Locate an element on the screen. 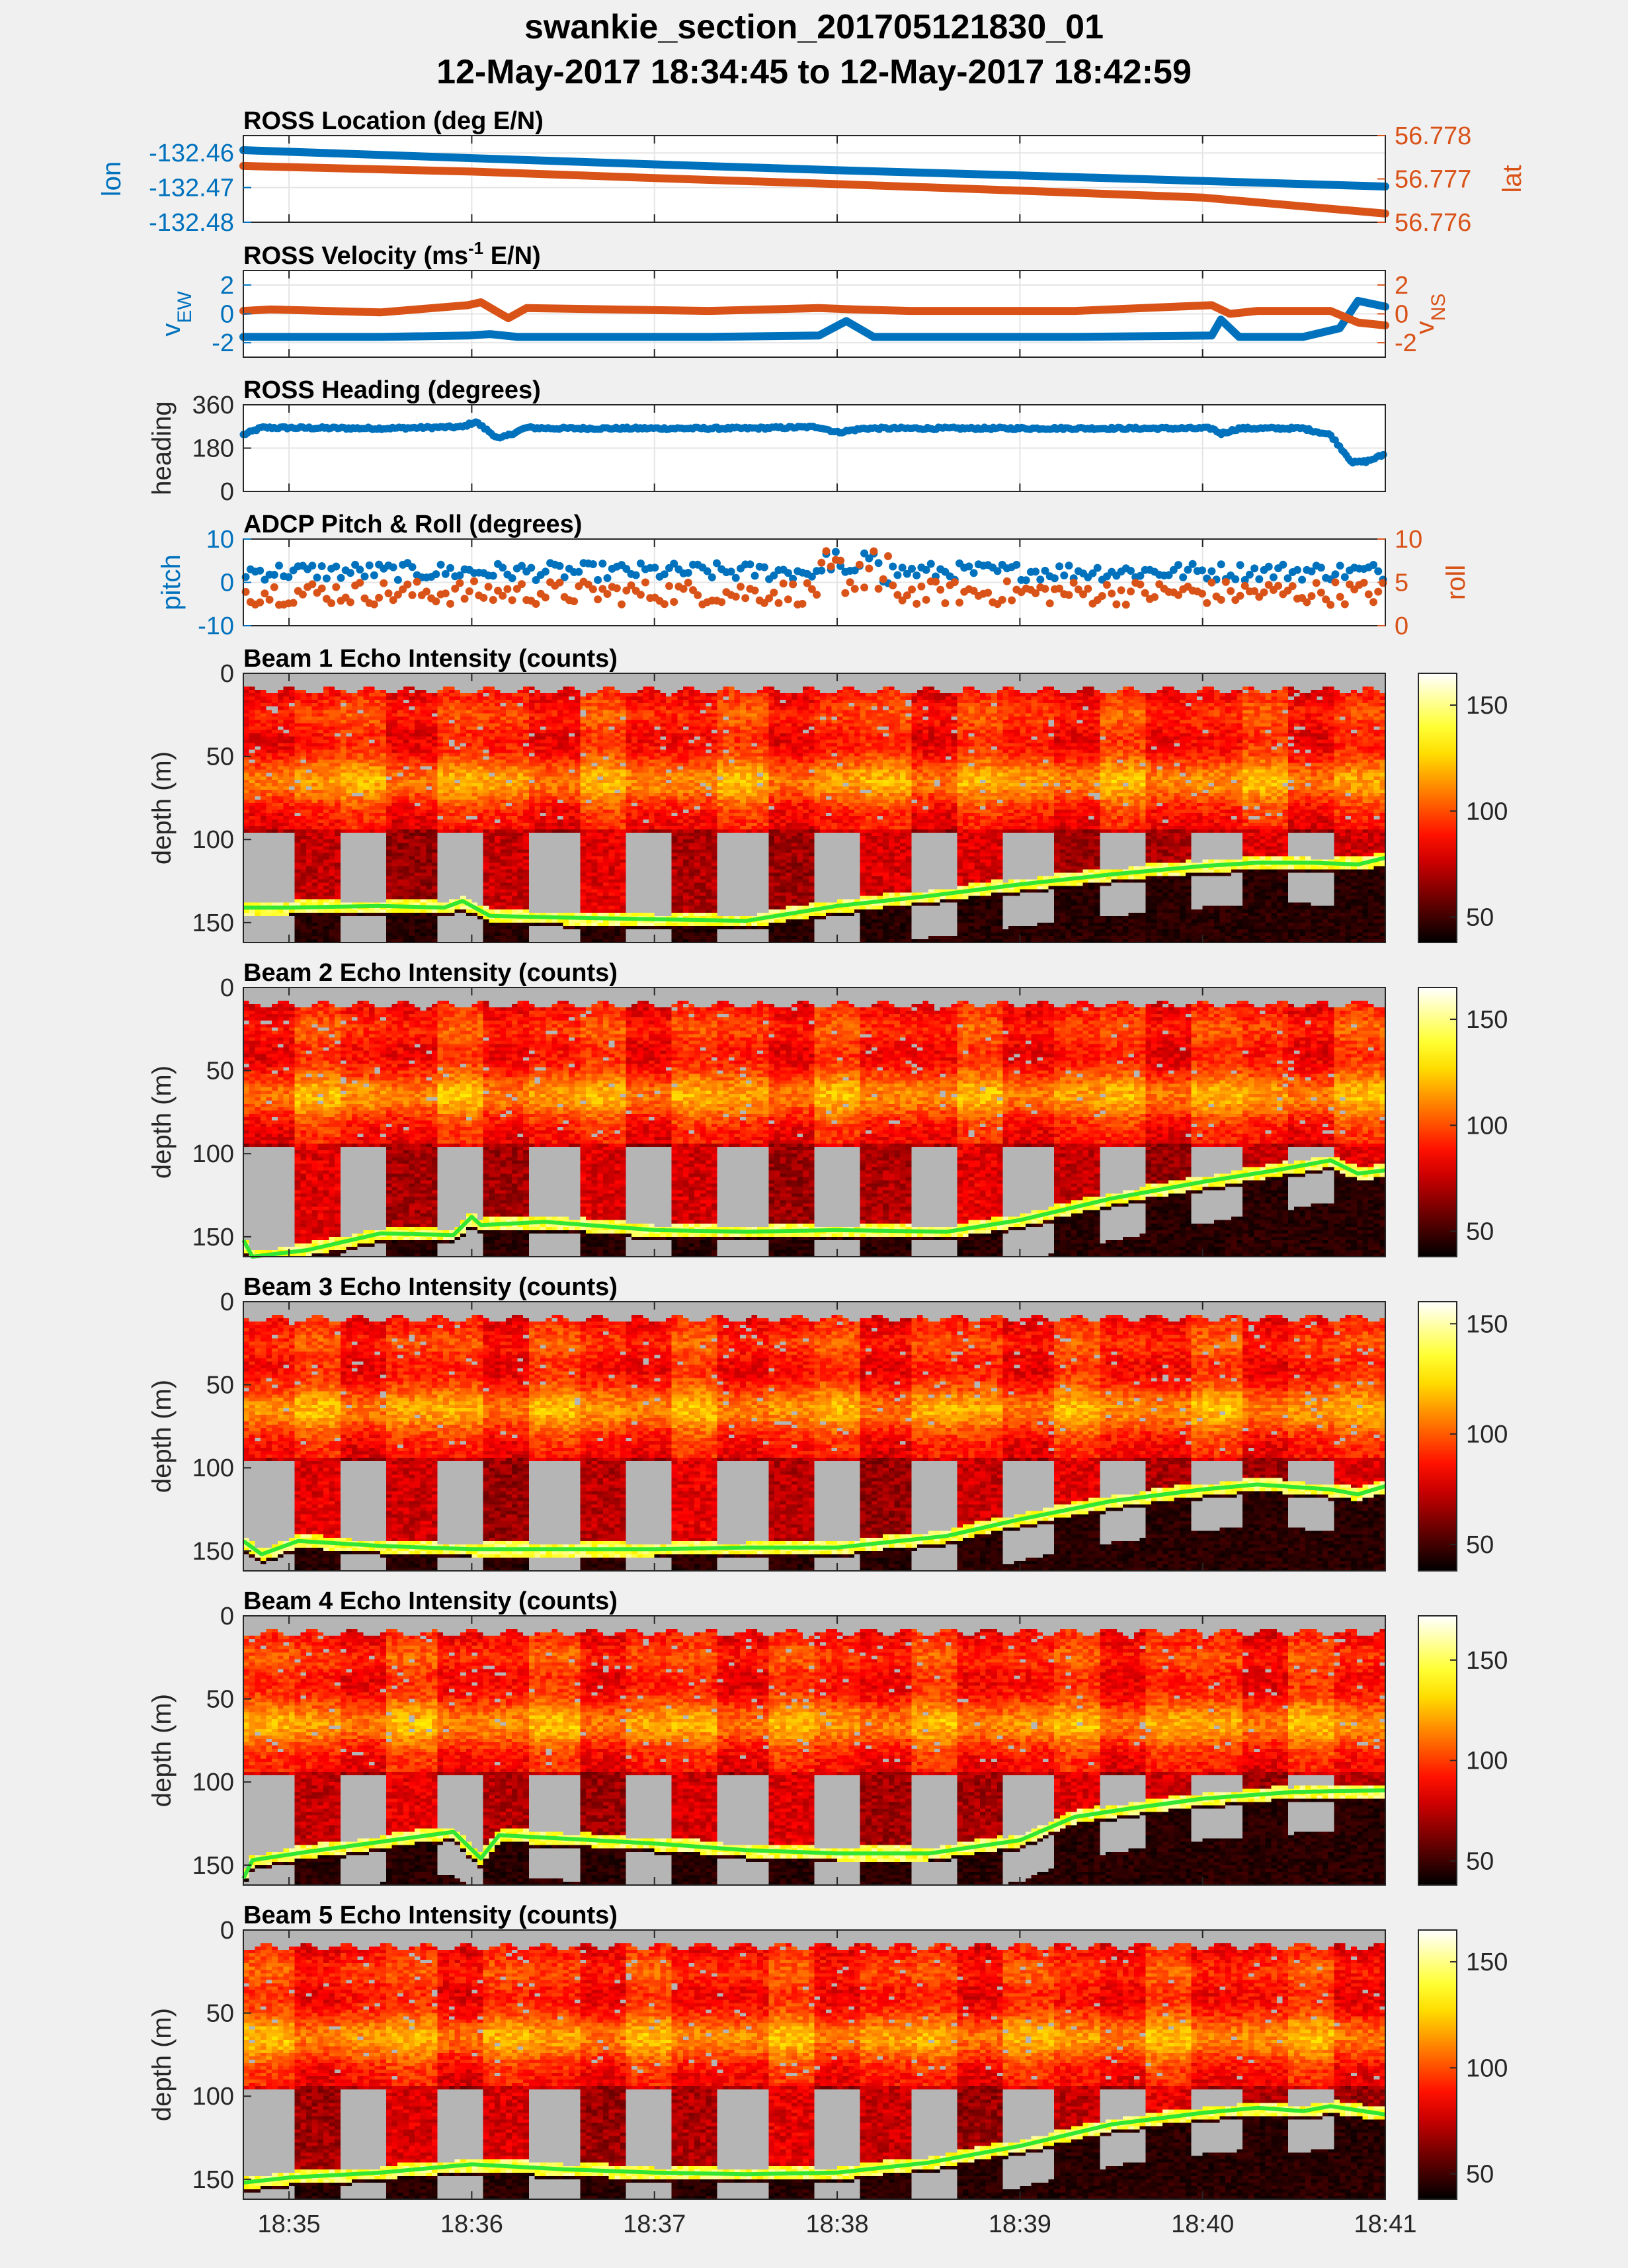 The height and width of the screenshot is (2268, 1628). colorbar-tick-label: 100 is located at coordinates (1487, 811).